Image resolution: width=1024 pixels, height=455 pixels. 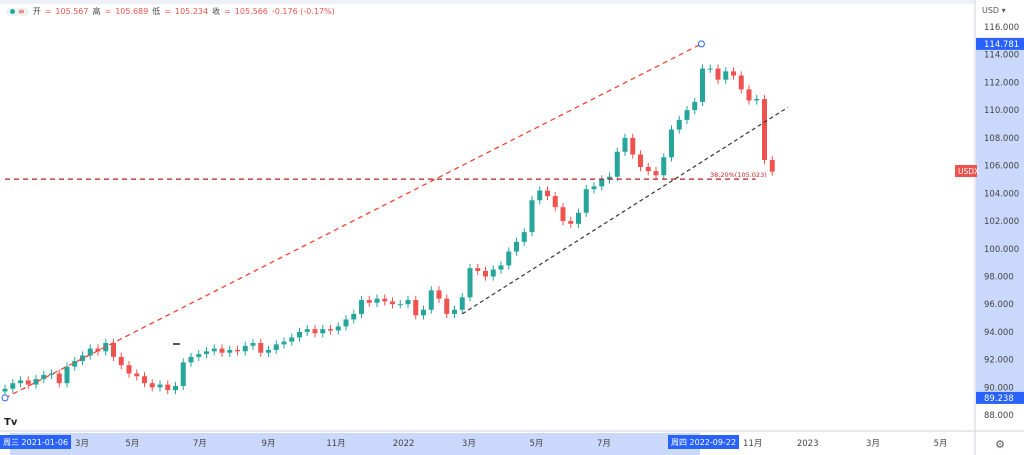 What do you see at coordinates (192, 11) in the screenshot?
I see `low-value: 105.234` at bounding box center [192, 11].